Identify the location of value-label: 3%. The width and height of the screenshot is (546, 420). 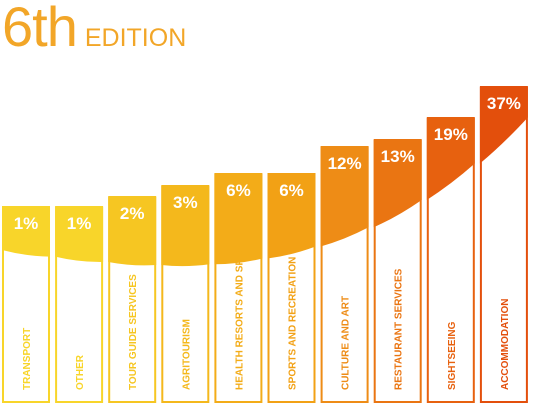
(185, 202).